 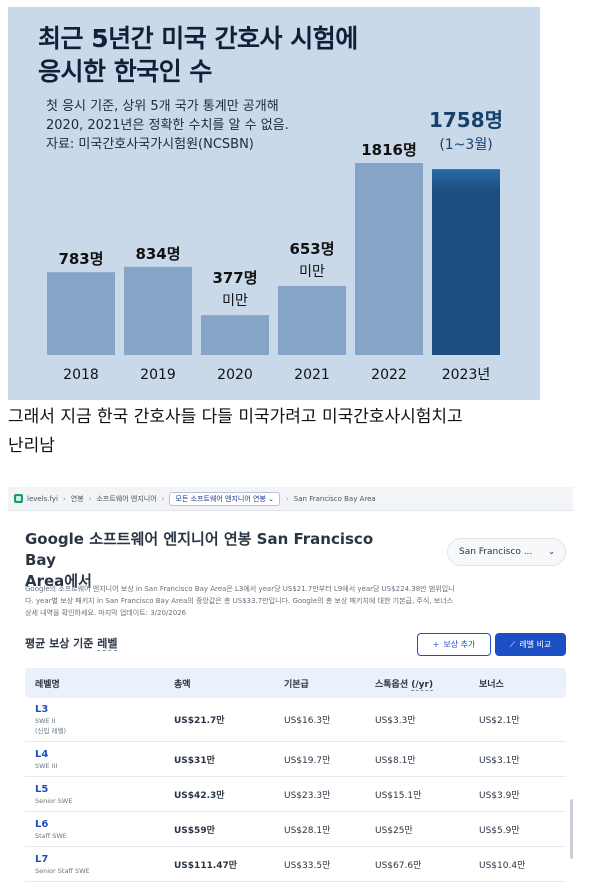 What do you see at coordinates (42, 498) in the screenshot?
I see `breadcrumb-site: levels.fyi` at bounding box center [42, 498].